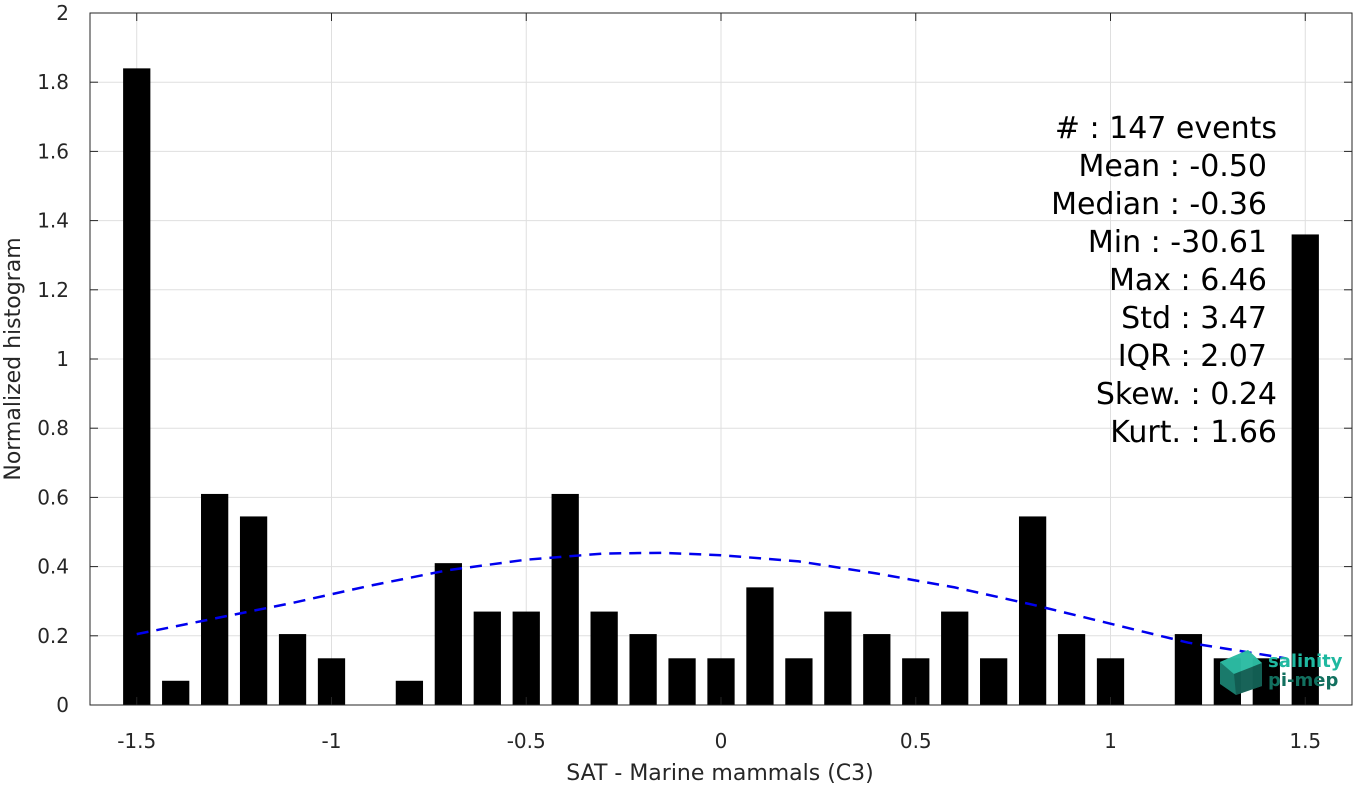 The width and height of the screenshot is (1367, 785). What do you see at coordinates (711, 605) in the screenshot?
I see `normal-fit-curve` at bounding box center [711, 605].